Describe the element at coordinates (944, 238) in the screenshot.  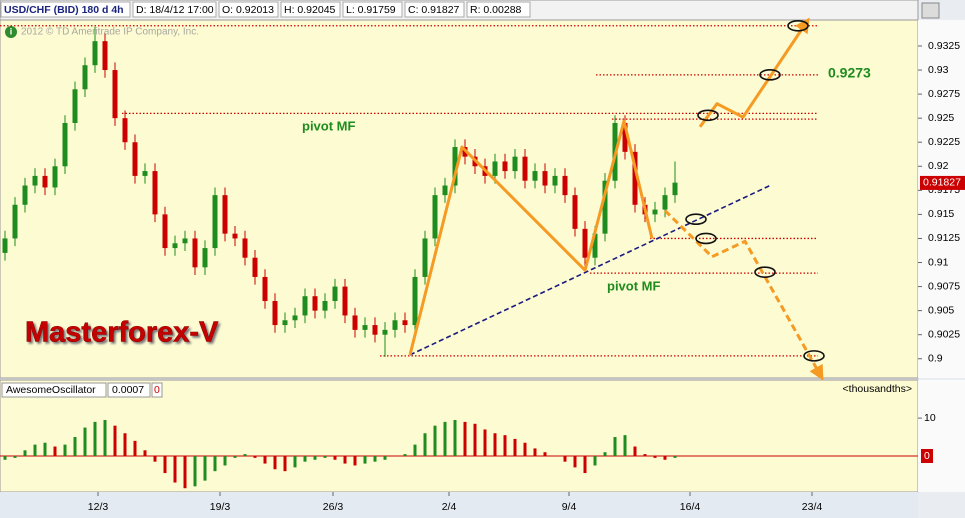
I see `y-tick-label: 0.9125` at that location.